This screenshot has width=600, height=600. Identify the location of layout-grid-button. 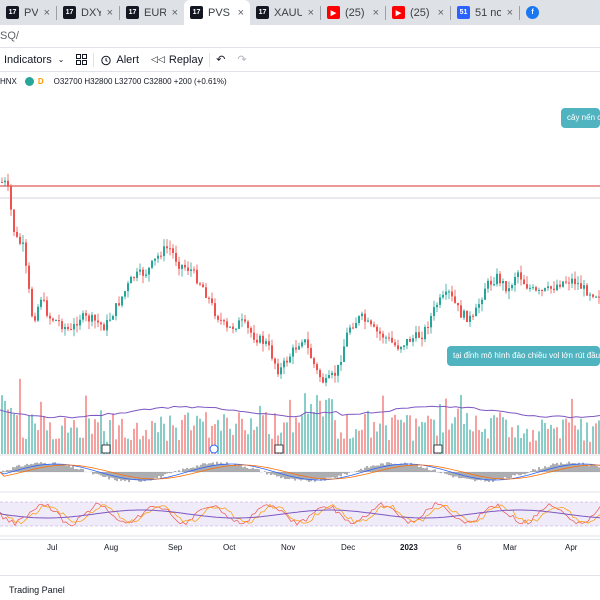
(81, 60).